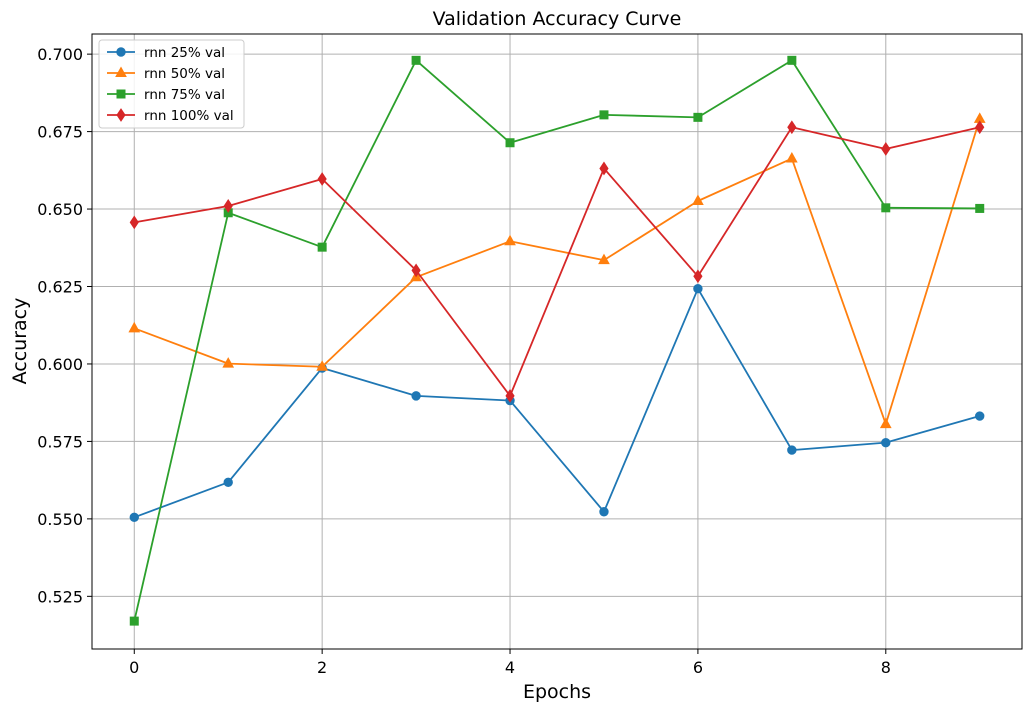  Describe the element at coordinates (184, 95) in the screenshot. I see `legend-label: rnn 75% val` at that location.